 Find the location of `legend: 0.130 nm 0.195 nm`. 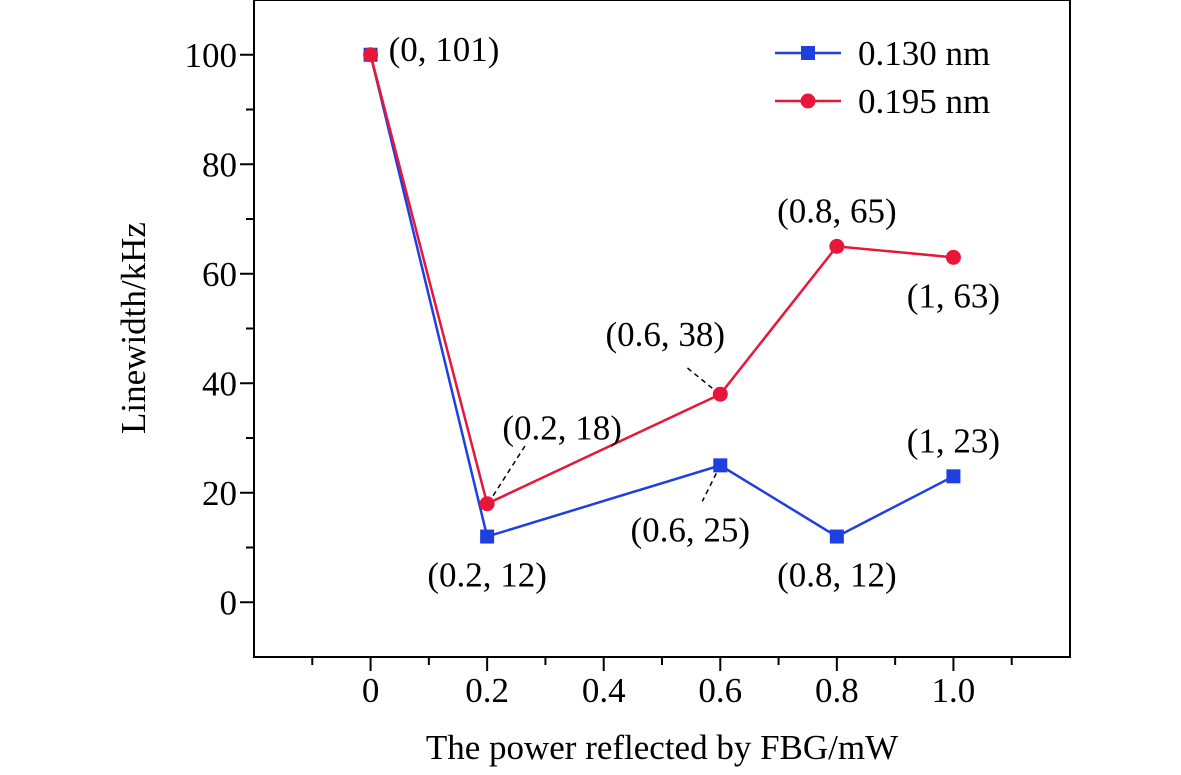

legend: 0.130 nm 0.195 nm is located at coordinates (882, 77).